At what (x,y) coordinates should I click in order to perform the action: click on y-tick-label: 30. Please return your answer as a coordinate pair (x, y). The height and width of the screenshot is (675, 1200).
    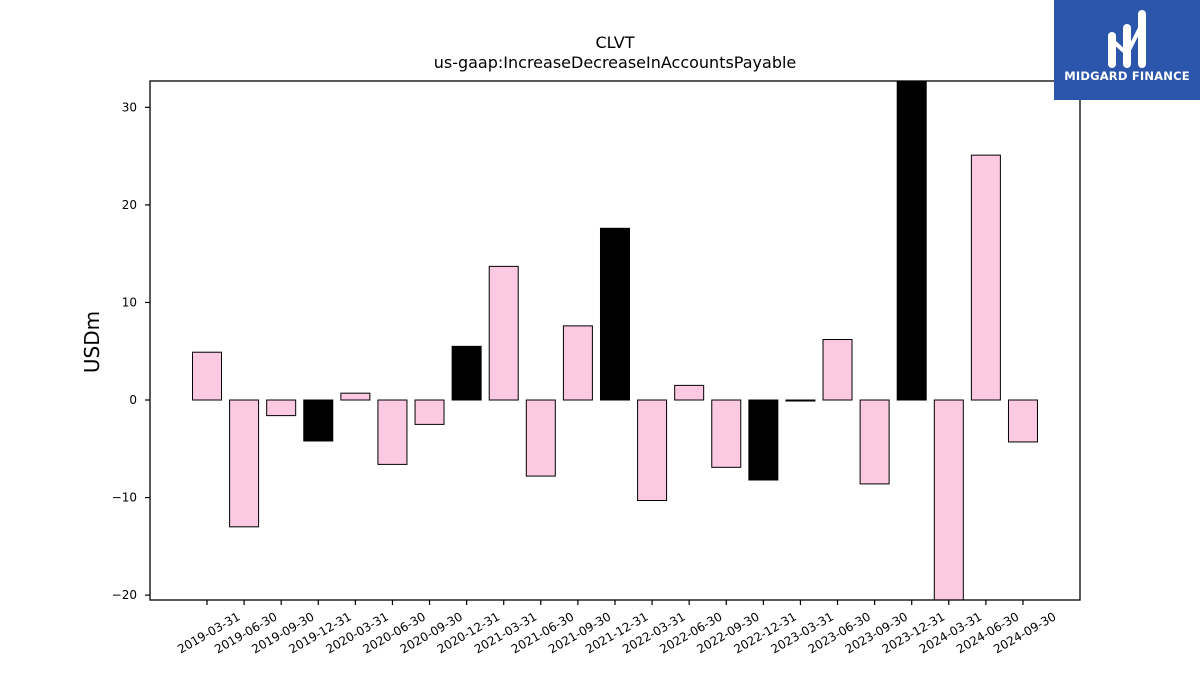
    Looking at the image, I should click on (129, 107).